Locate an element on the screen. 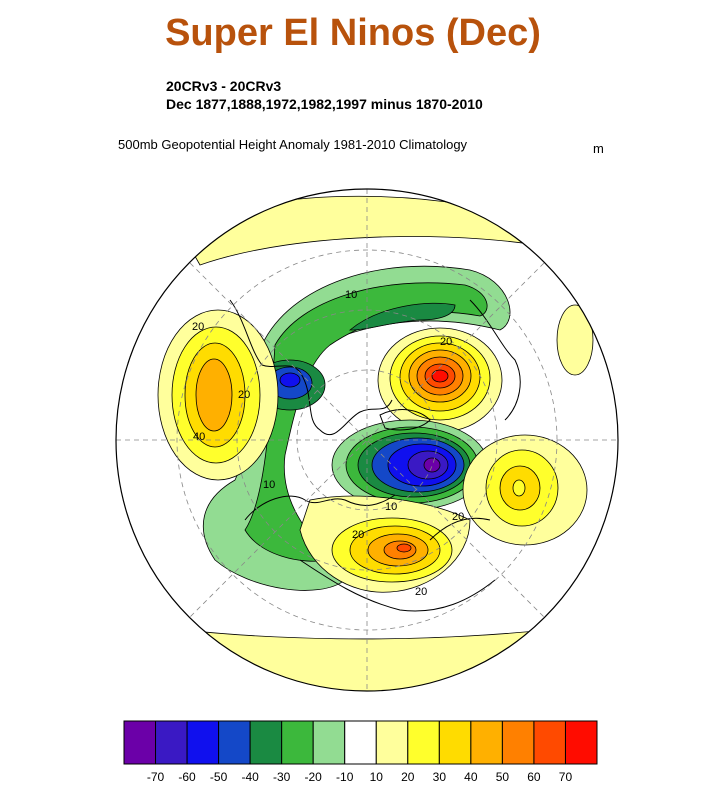  colorbar-tick-label: 70 is located at coordinates (565, 777).